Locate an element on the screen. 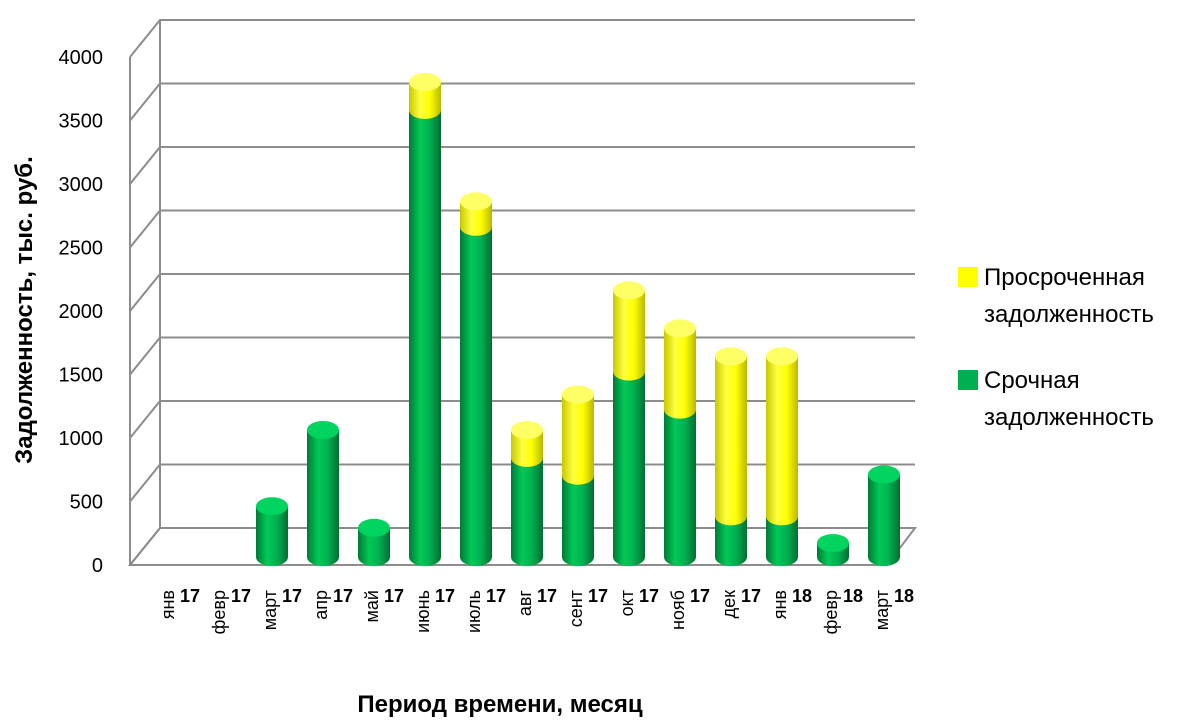 The width and height of the screenshot is (1195, 727). x-tick-label: янв 18 is located at coordinates (791, 602).